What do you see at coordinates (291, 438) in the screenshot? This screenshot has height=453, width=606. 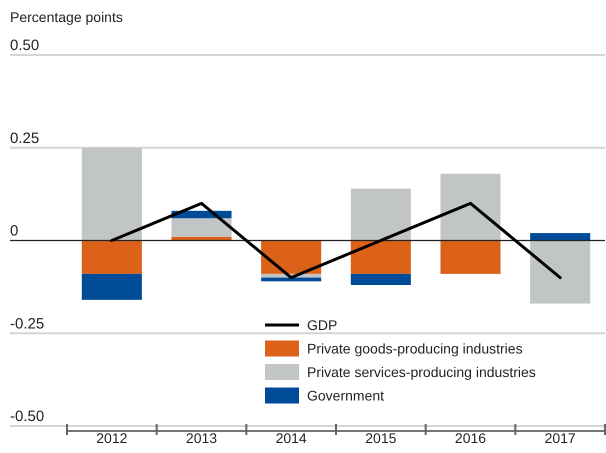 I see `x-tick-label: 2014` at bounding box center [291, 438].